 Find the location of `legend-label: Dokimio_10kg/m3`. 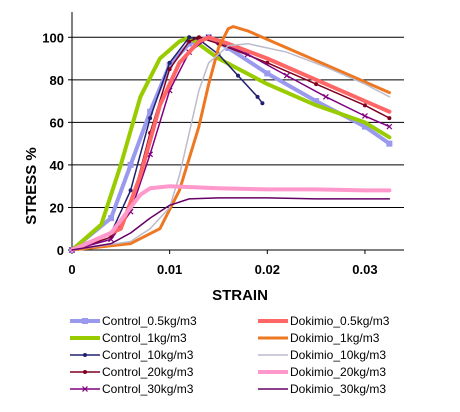

legend-label: Dokimio_10kg/m3 is located at coordinates (338, 355).